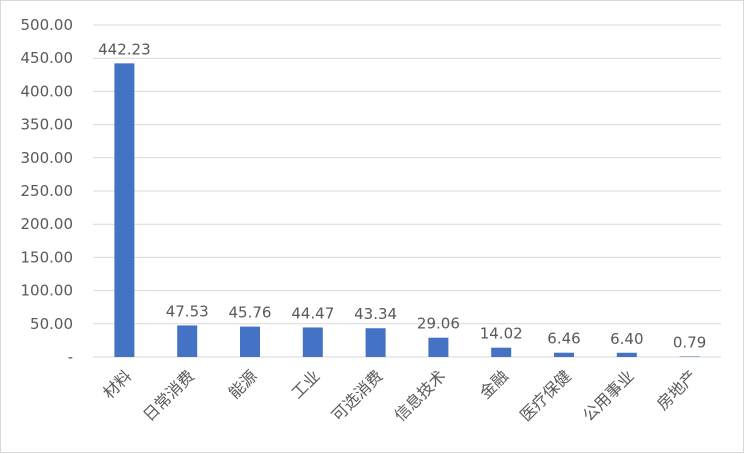  What do you see at coordinates (47, 58) in the screenshot?
I see `y-tick-label: 450.00` at bounding box center [47, 58].